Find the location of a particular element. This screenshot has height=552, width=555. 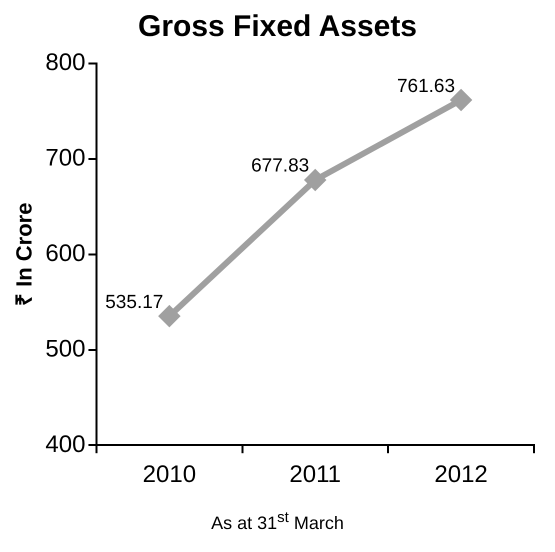

data-label: 535.17 is located at coordinates (134, 302).